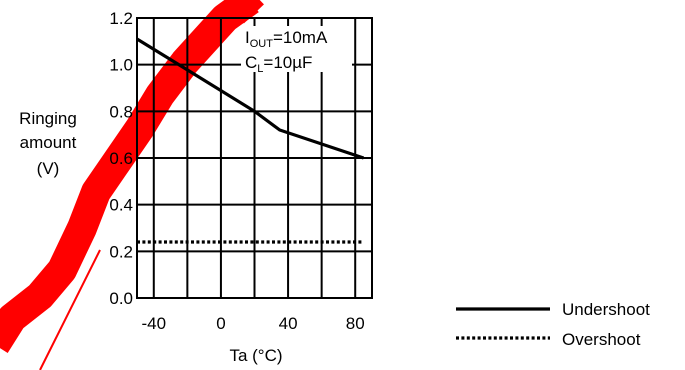 Image resolution: width=685 pixels, height=370 pixels. Describe the element at coordinates (48, 168) in the screenshot. I see `y-axis-label-line-3: (V)` at that location.